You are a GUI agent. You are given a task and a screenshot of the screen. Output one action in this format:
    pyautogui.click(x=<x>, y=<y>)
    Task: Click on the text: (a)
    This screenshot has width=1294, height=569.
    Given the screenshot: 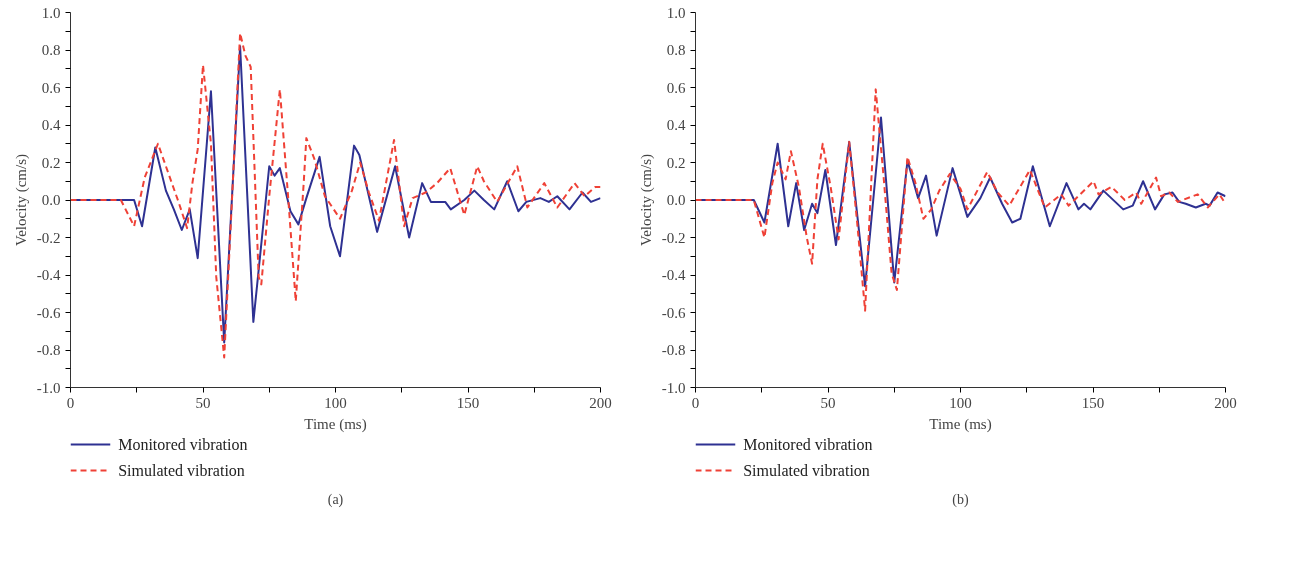 What is the action you would take?
    pyautogui.click(x=335, y=499)
    